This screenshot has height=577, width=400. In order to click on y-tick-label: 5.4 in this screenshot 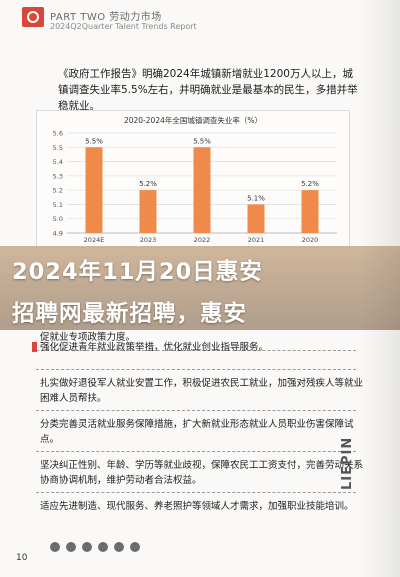, I will do `click(58, 162)`.